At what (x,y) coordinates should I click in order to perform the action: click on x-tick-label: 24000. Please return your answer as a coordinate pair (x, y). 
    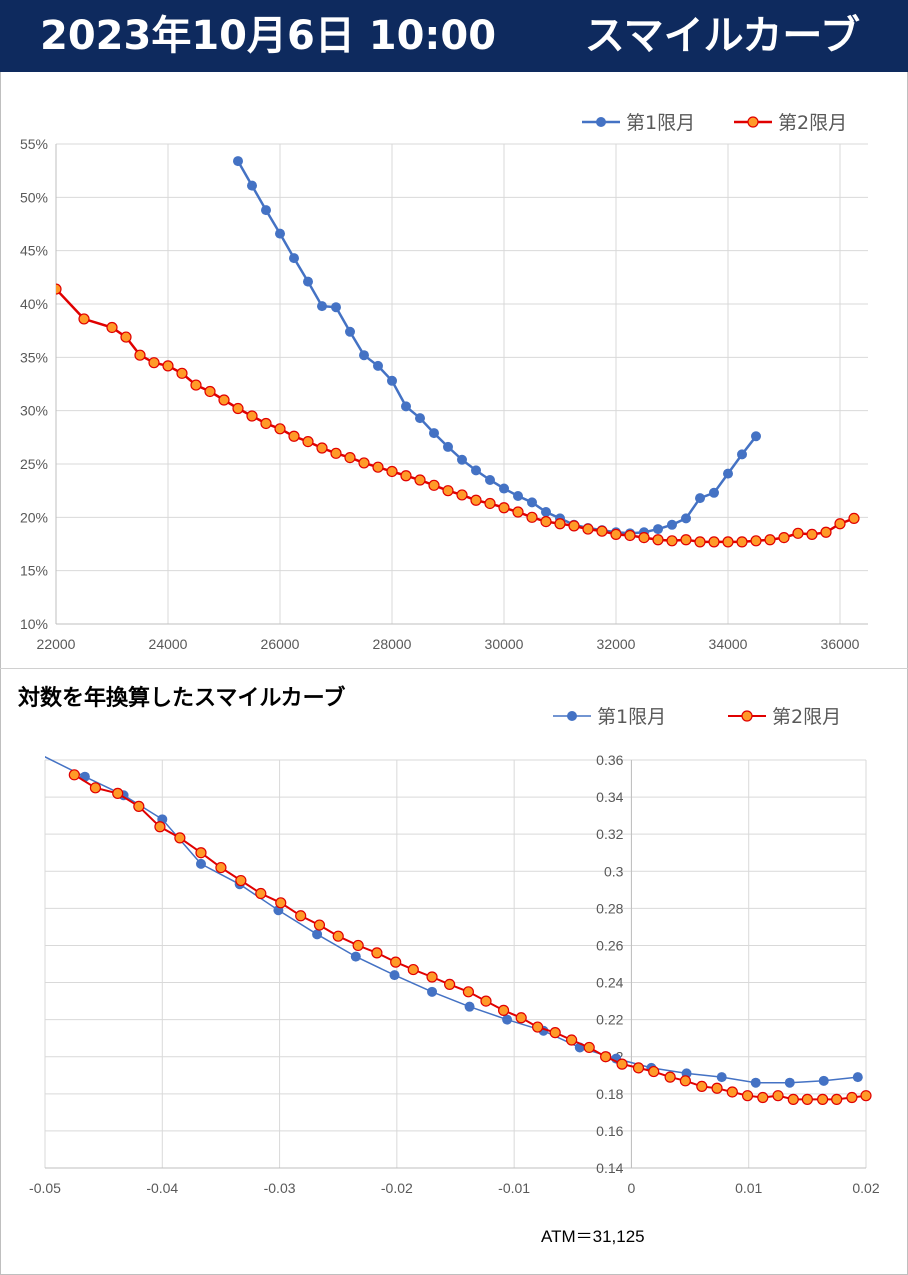
    Looking at the image, I should click on (168, 644).